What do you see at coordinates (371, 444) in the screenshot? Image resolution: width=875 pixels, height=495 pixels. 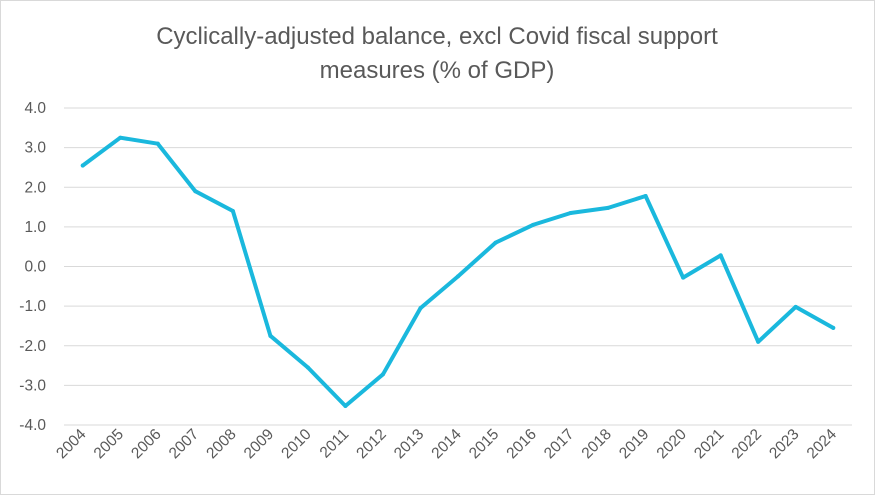 I see `x-tick-label: 2012` at bounding box center [371, 444].